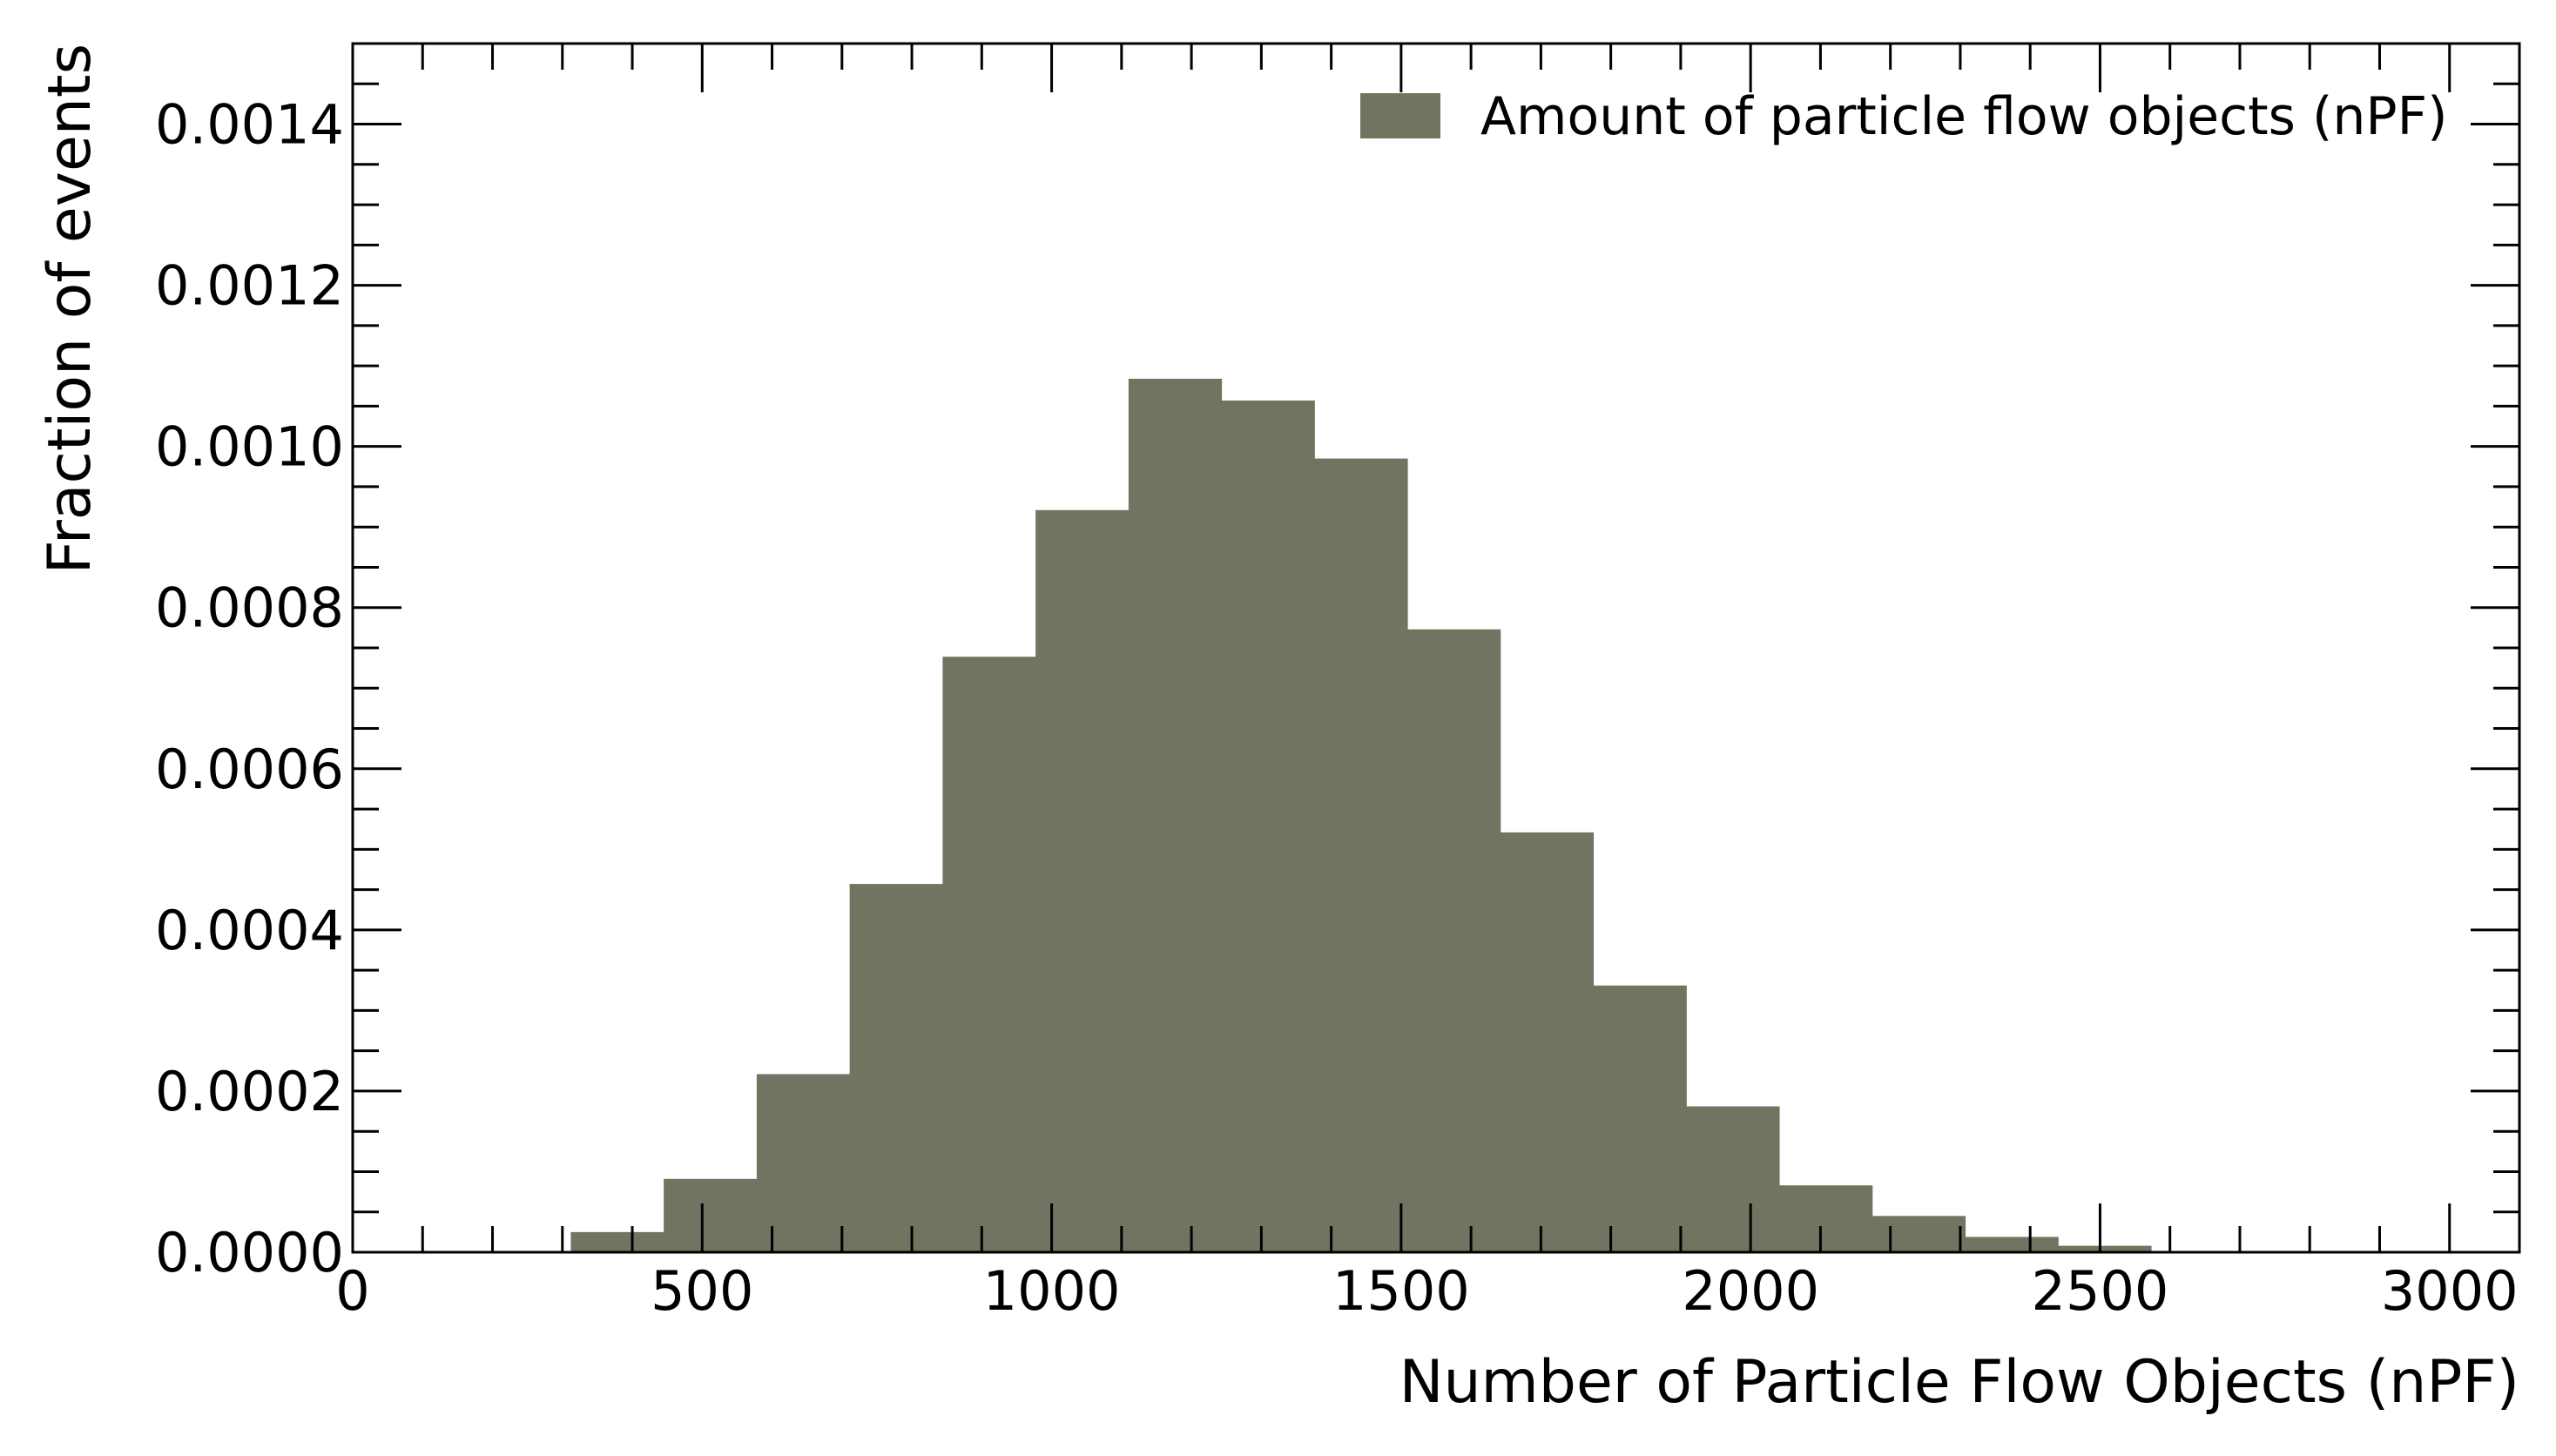 The width and height of the screenshot is (2556, 1456). I want to click on x-tick-label: 1000, so click(1052, 1291).